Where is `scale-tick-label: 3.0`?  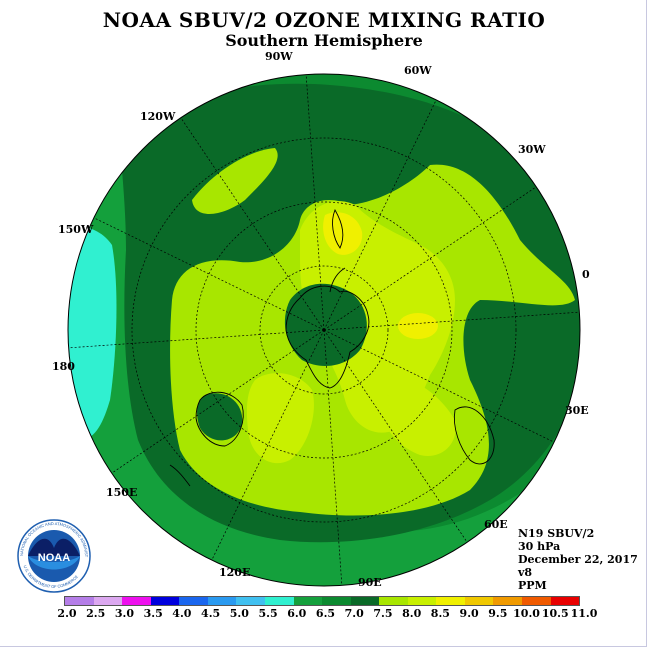 scale-tick-label: 3.0 is located at coordinates (124, 613).